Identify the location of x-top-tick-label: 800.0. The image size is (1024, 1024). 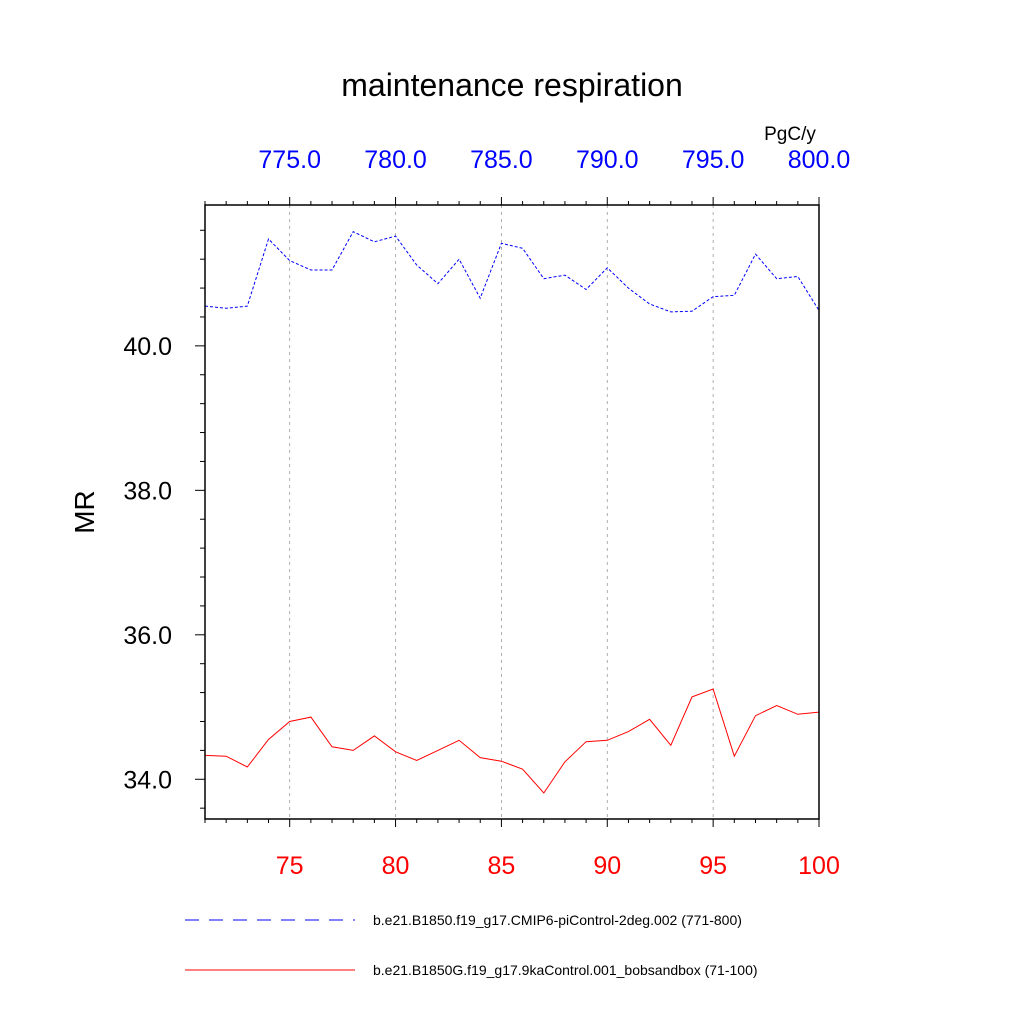
(819, 160).